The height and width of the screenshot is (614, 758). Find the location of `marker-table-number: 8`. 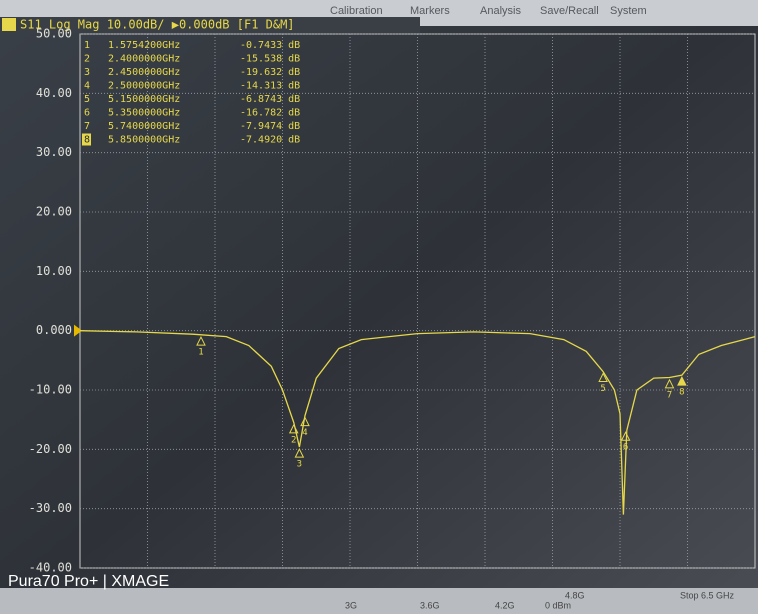

marker-table-number: 8 is located at coordinates (87, 140).